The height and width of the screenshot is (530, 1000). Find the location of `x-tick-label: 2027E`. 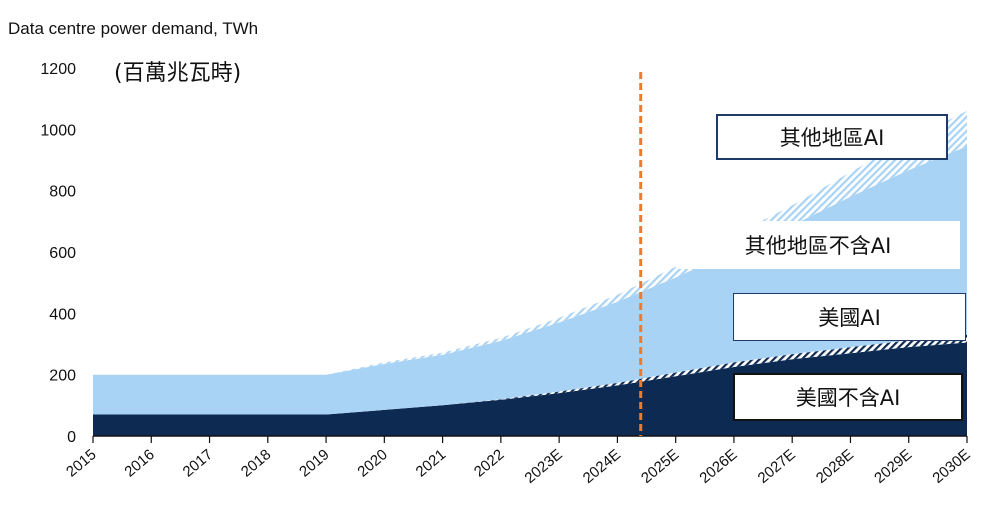

x-tick-label: 2027E is located at coordinates (777, 466).